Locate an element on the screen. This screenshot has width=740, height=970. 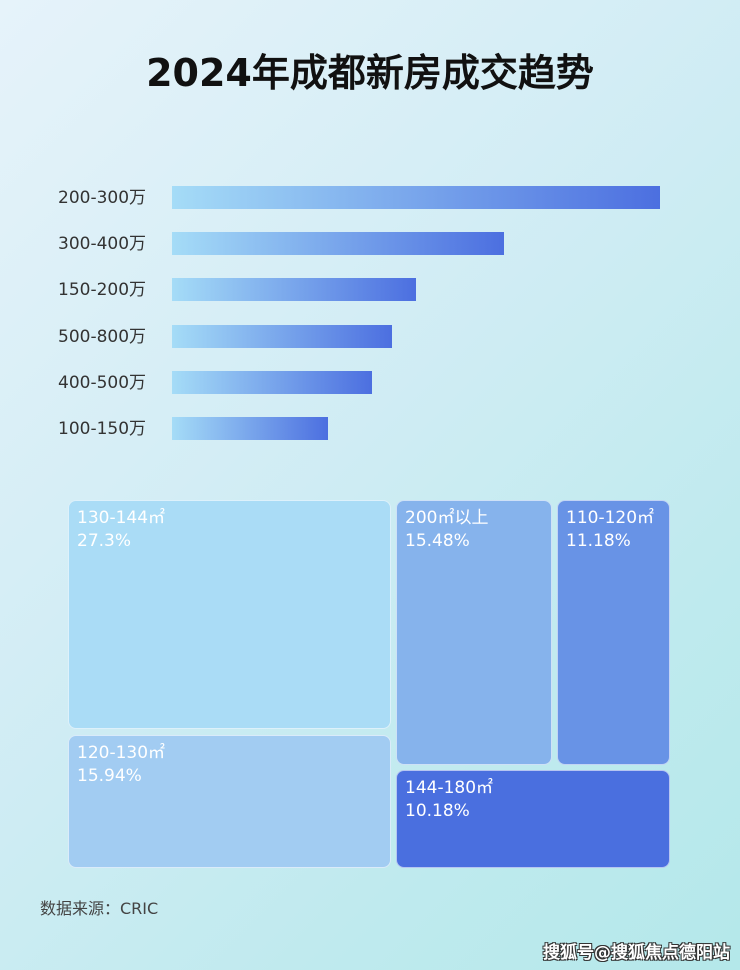
treemap-tile: 144-180㎡ 10.18% is located at coordinates (533, 819).